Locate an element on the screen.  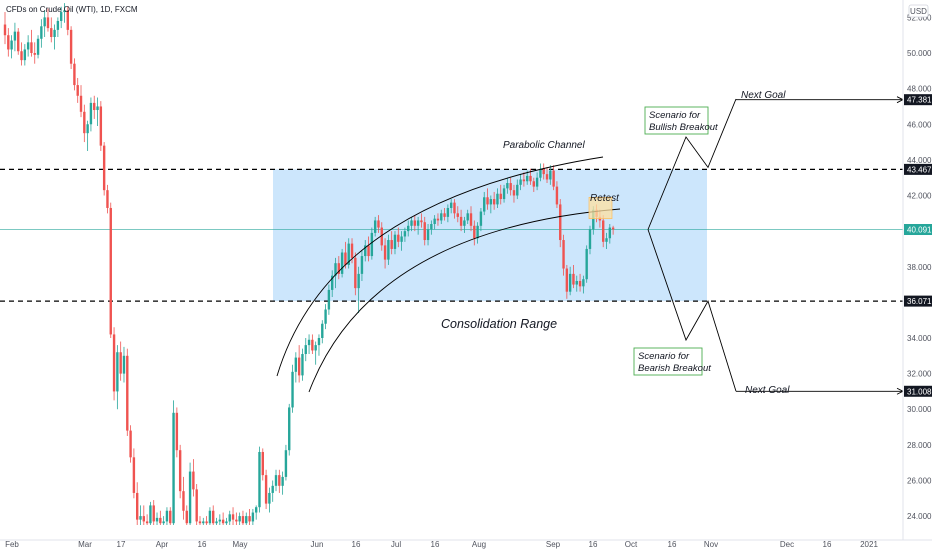
bullish-scenario-path is located at coordinates (692, 164).